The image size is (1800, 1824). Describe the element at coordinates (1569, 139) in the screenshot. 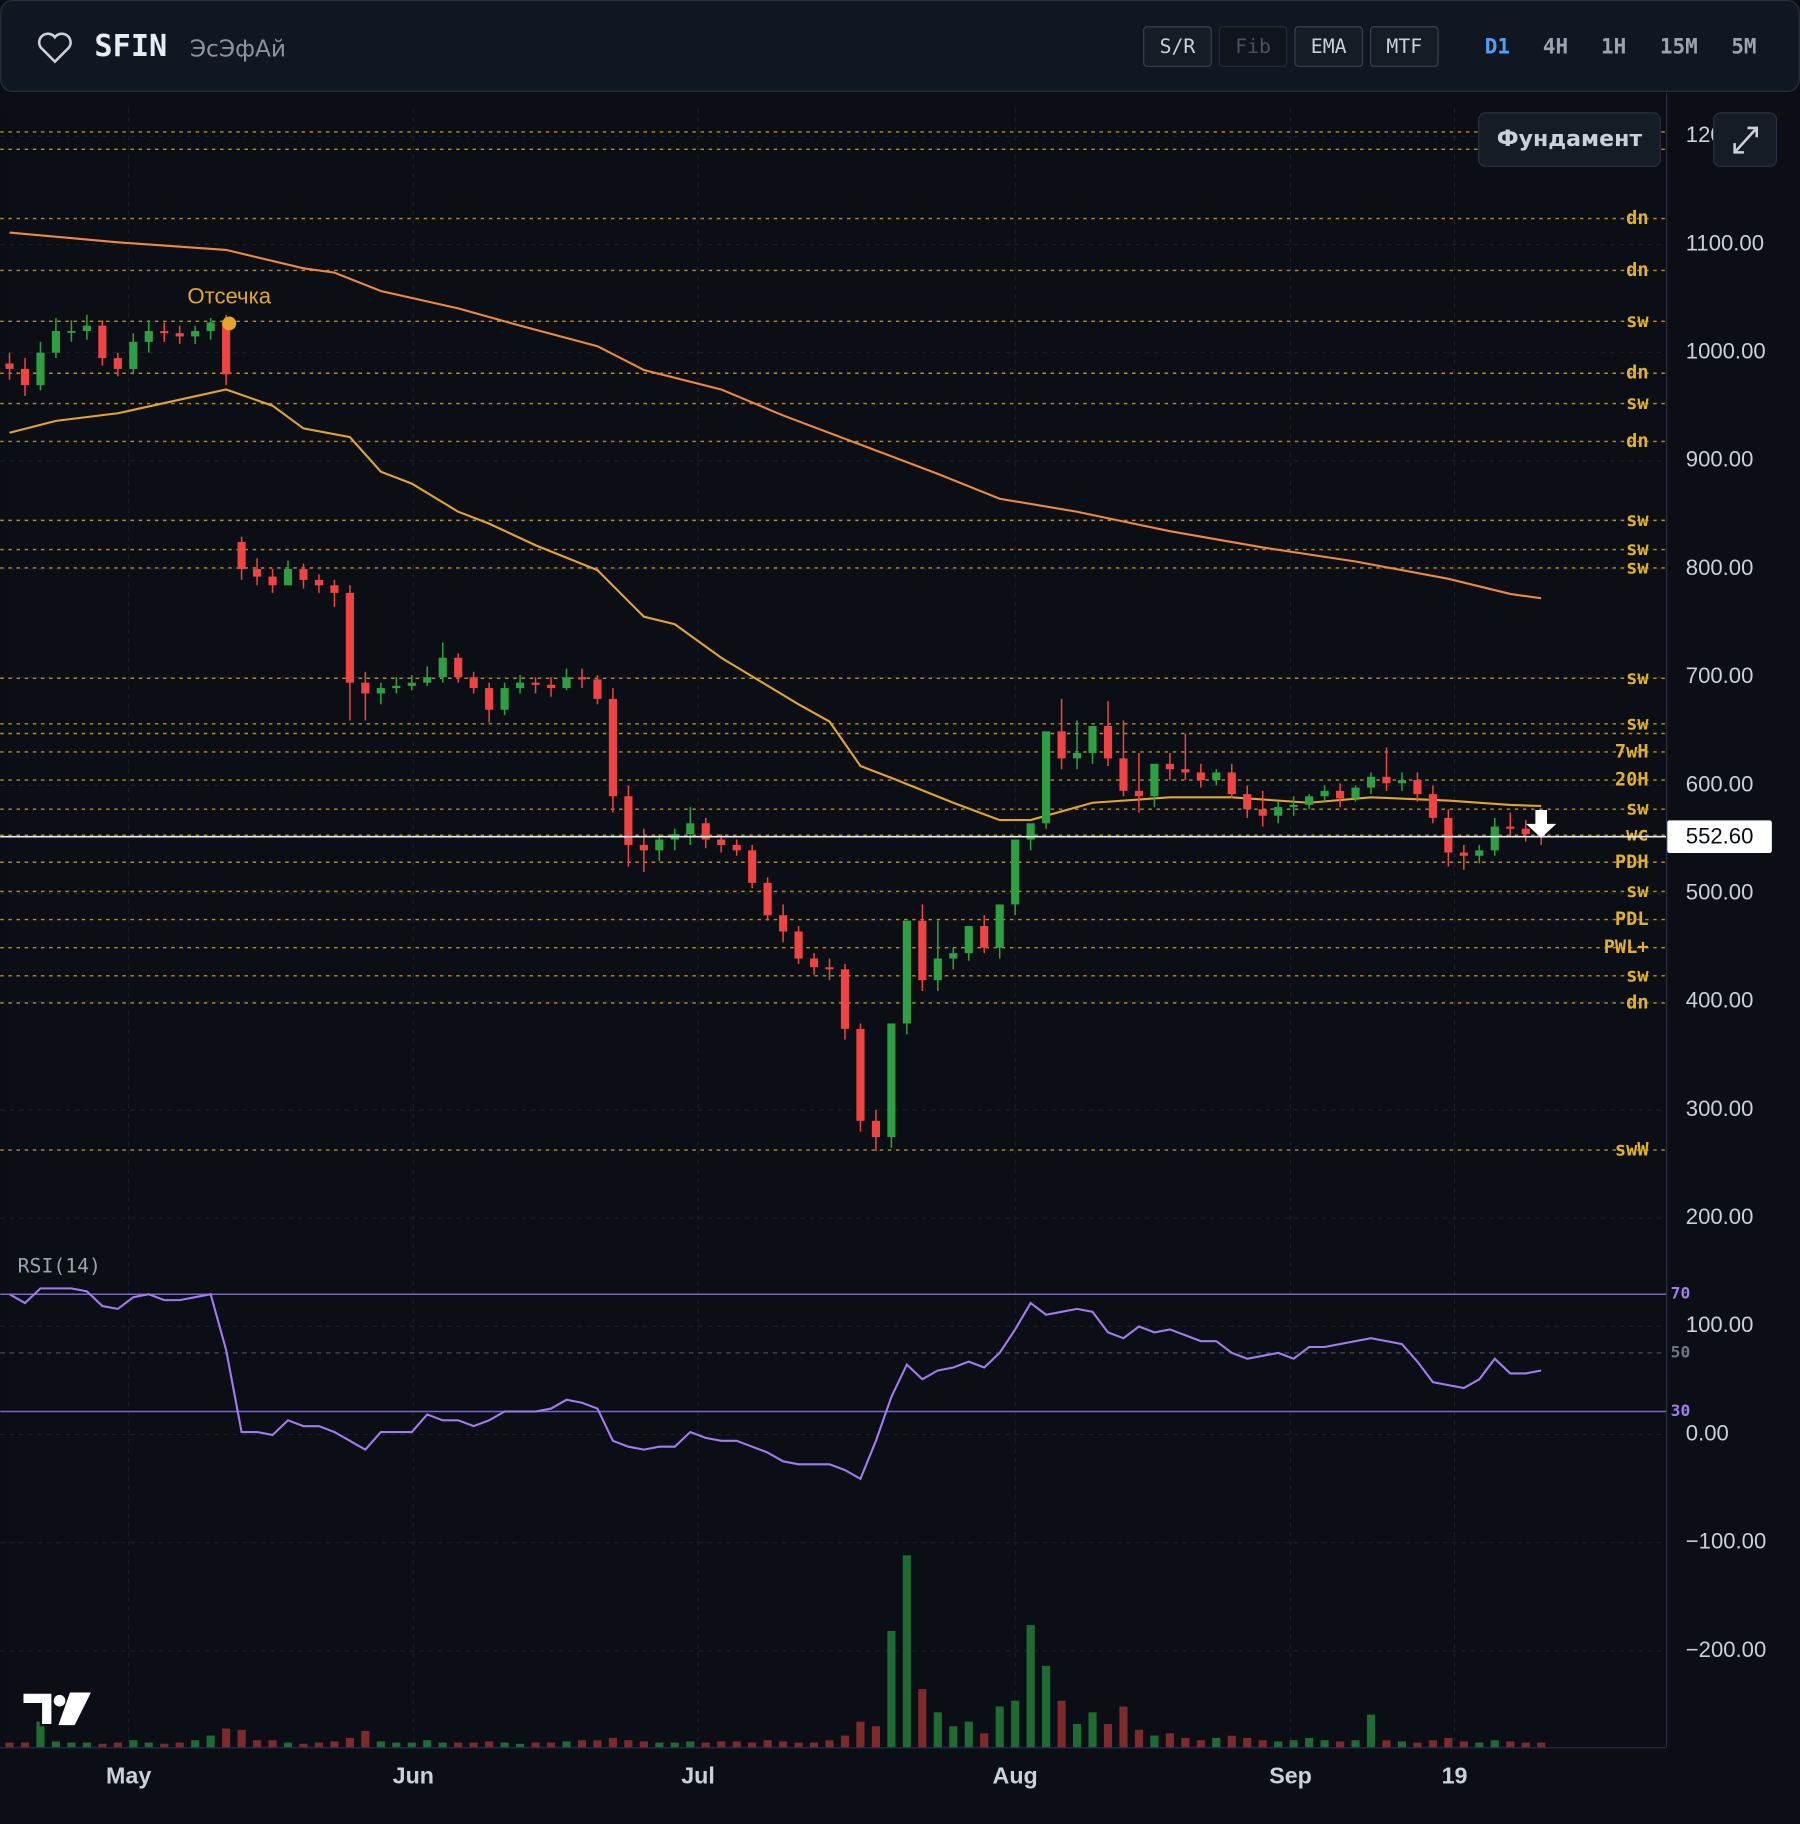

I see `fundamentals-button` at that location.